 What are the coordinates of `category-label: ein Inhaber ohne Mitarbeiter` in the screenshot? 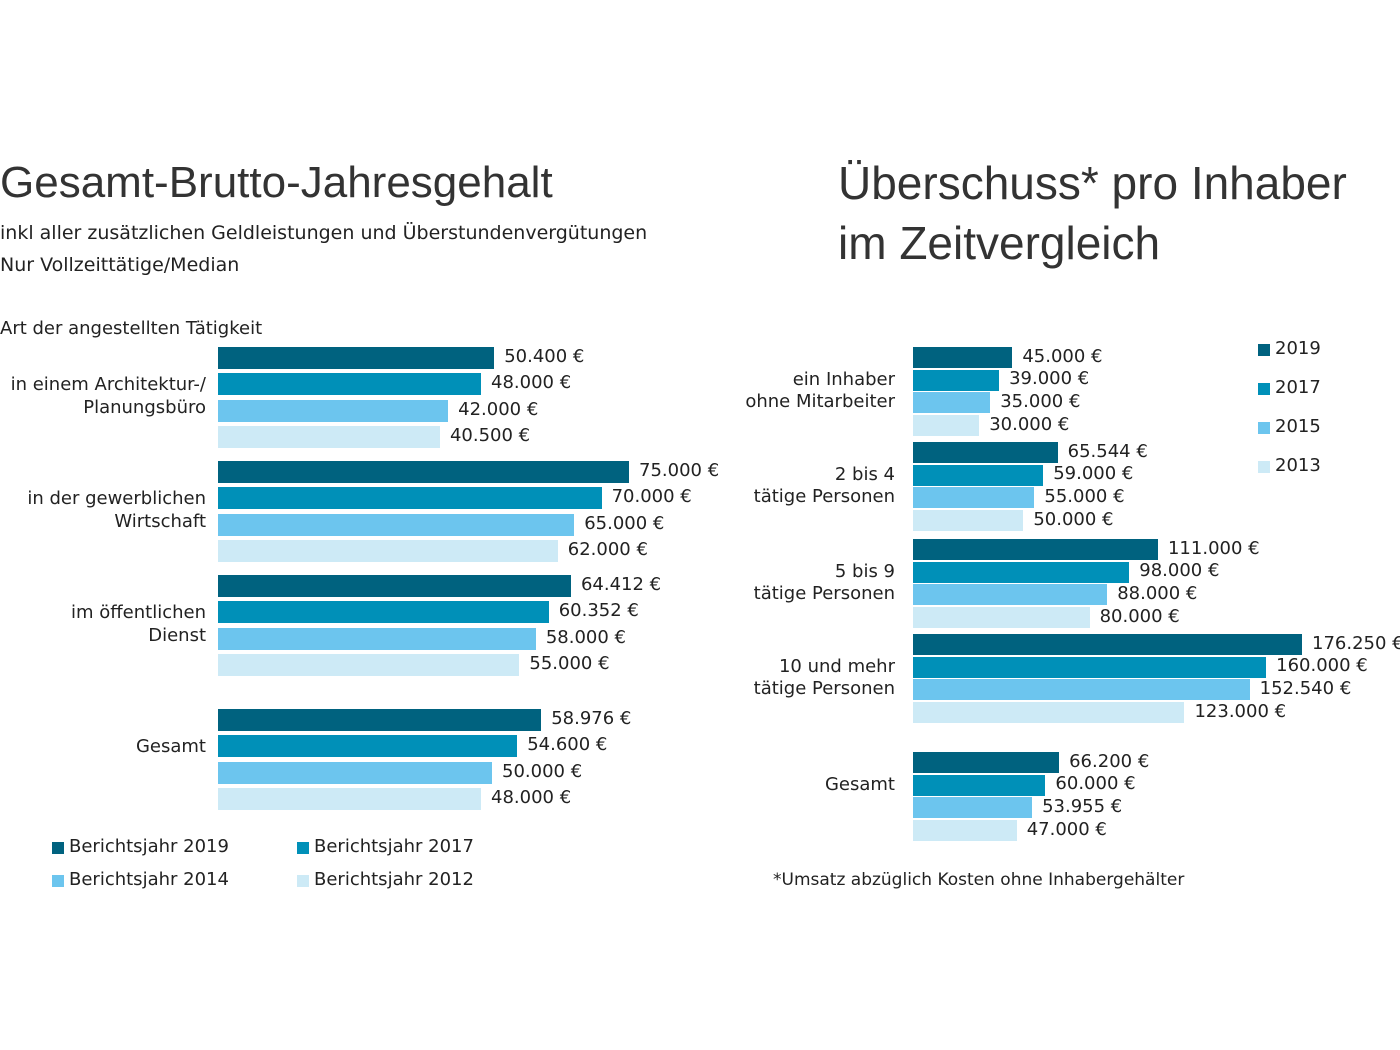 It's located at (820, 390).